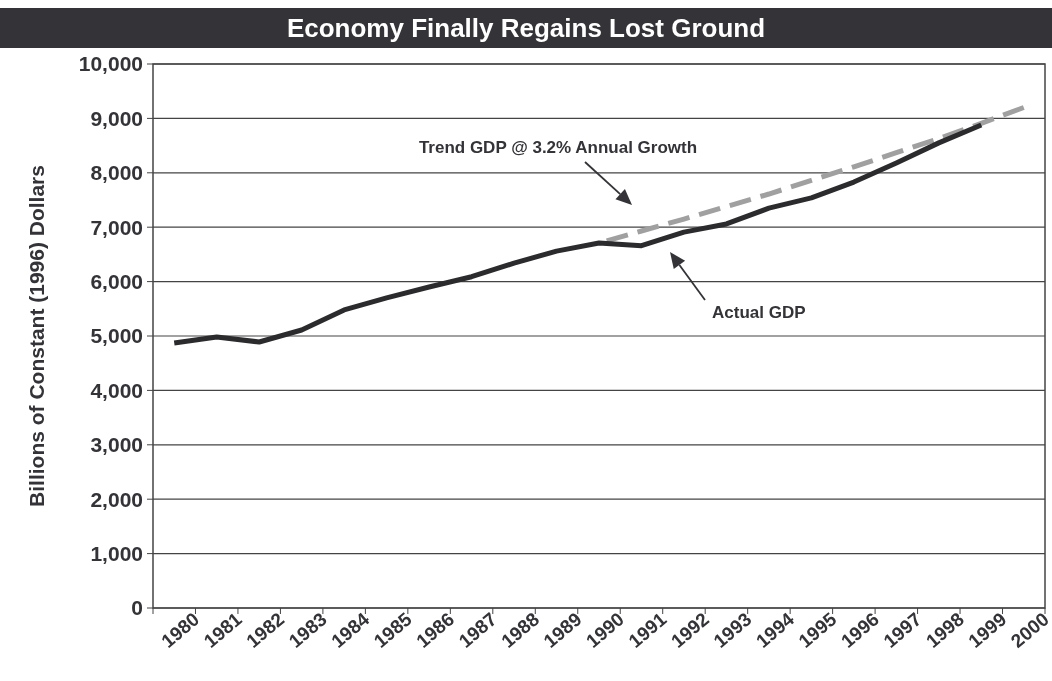 The image size is (1052, 681). Describe the element at coordinates (526, 28) in the screenshot. I see `chart-title: Economy Finally Regains Lost Ground` at that location.